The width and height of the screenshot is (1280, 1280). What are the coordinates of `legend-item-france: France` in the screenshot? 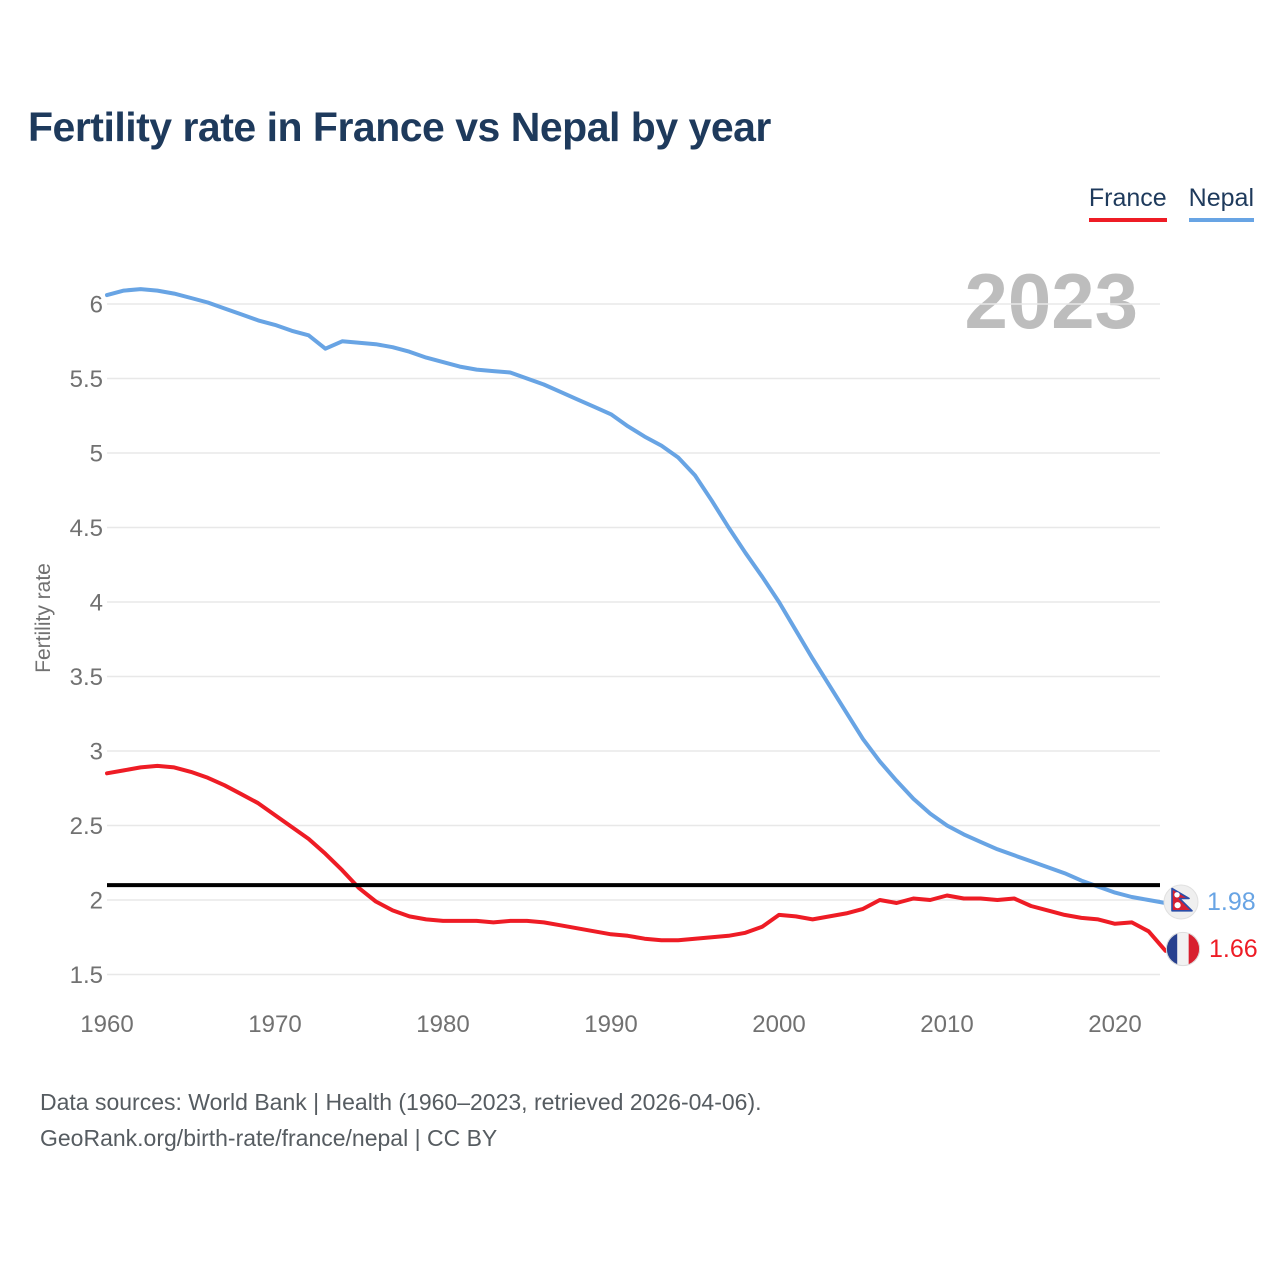 It's located at (1127, 203).